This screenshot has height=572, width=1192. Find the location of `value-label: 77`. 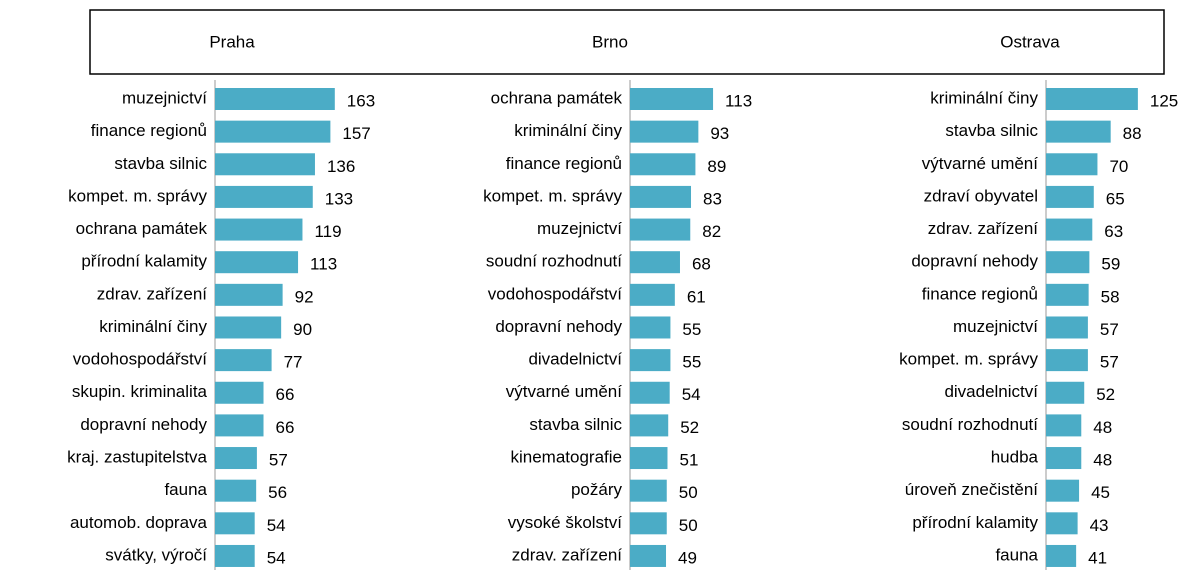

value-label: 77 is located at coordinates (293, 362).